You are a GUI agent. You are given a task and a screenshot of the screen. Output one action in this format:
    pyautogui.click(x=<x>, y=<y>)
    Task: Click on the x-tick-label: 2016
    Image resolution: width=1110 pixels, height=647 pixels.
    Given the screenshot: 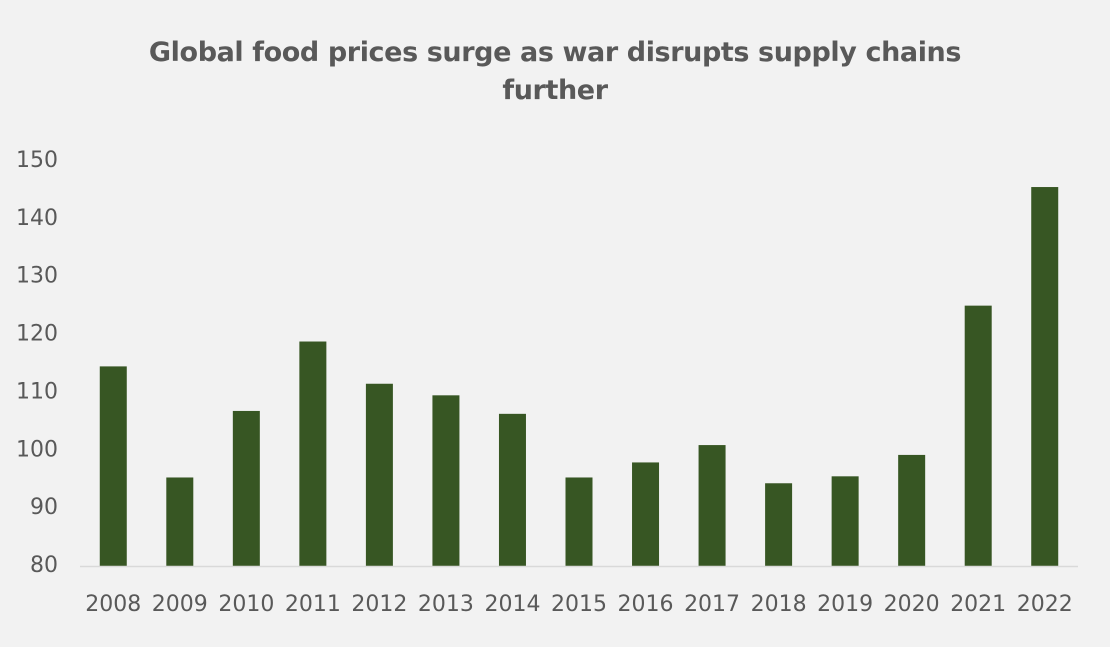 What is the action you would take?
    pyautogui.click(x=646, y=604)
    